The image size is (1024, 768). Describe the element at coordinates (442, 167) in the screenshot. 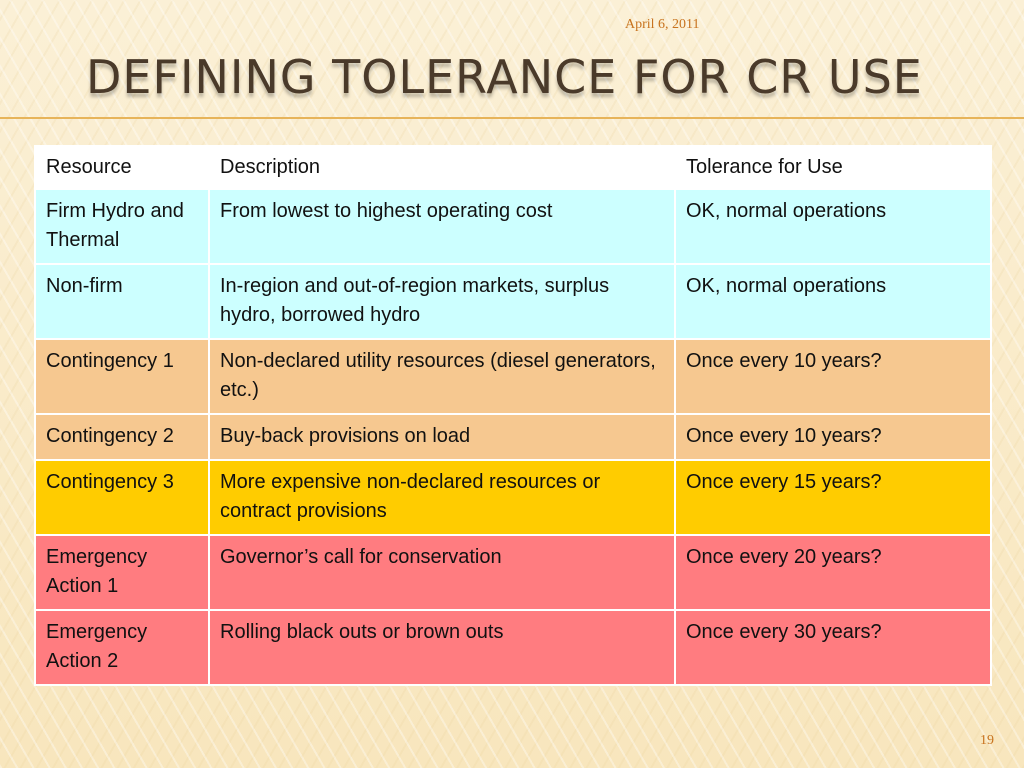

I see `header-description: Description` at that location.